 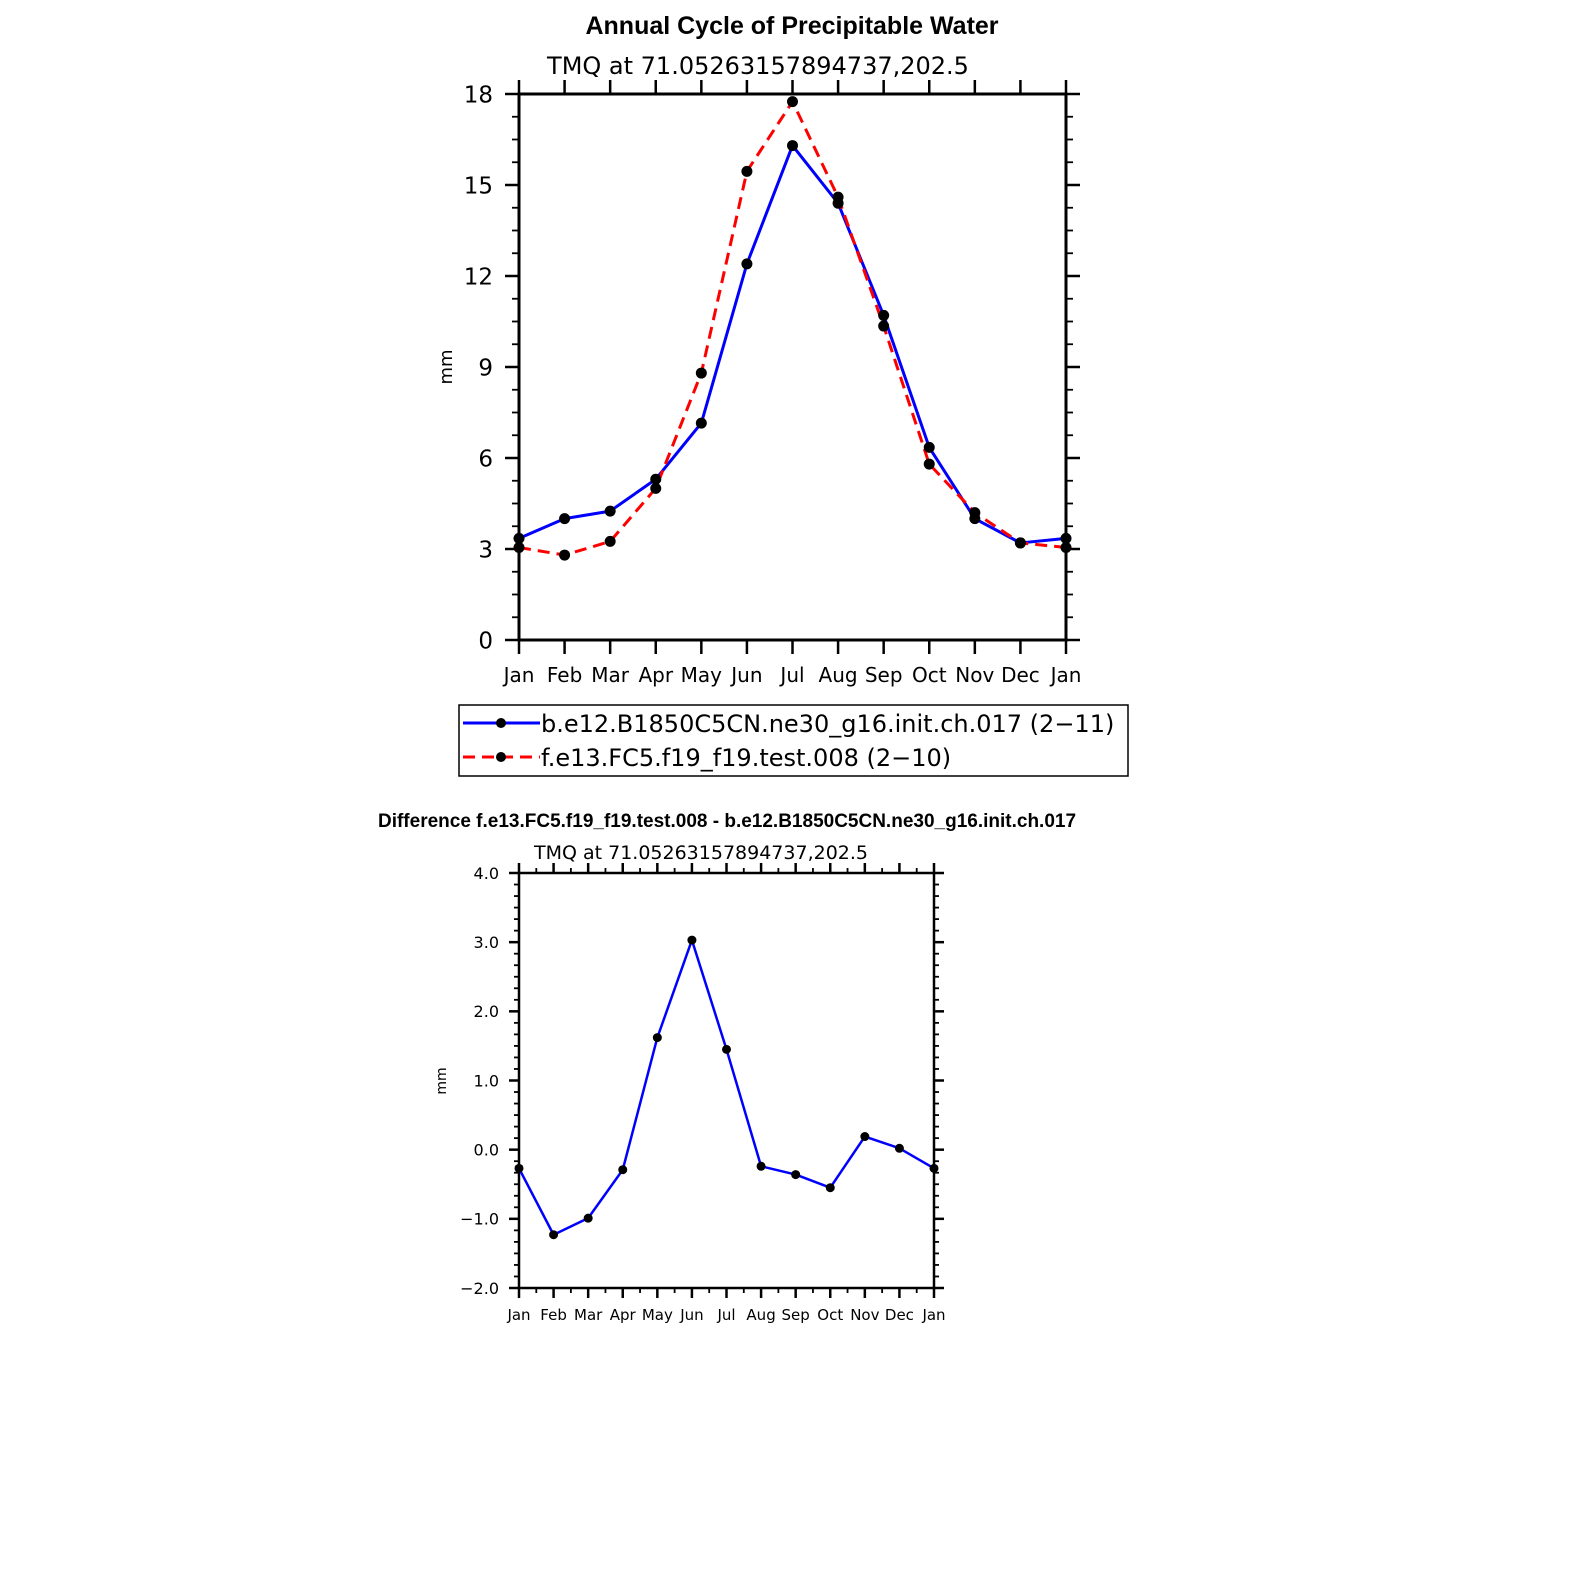 What do you see at coordinates (485, 368) in the screenshot?
I see `y-tick-label: 9` at bounding box center [485, 368].